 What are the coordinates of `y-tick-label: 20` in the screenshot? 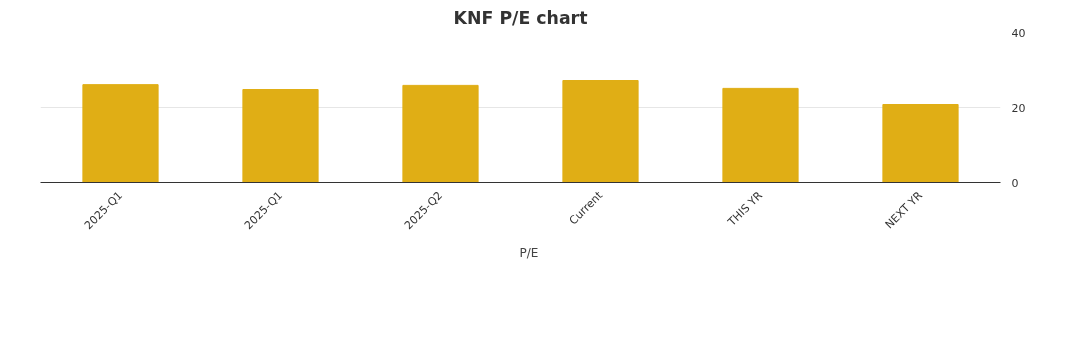 It's located at (1018, 108).